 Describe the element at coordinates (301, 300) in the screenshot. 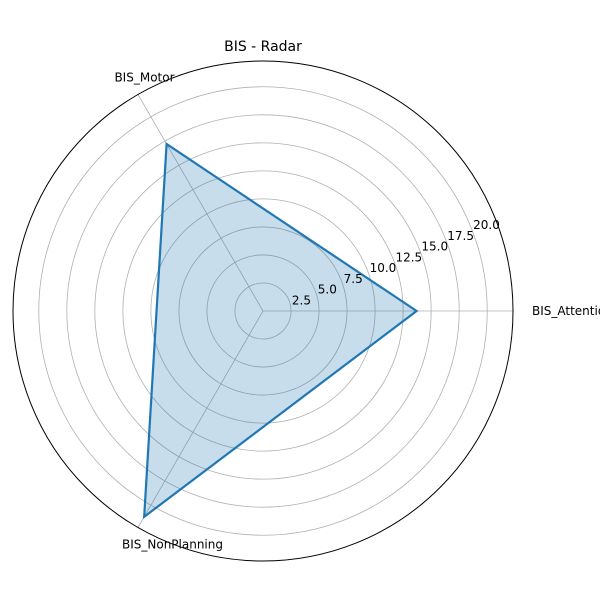

I see `radial-tick-label-0: 2.5` at that location.